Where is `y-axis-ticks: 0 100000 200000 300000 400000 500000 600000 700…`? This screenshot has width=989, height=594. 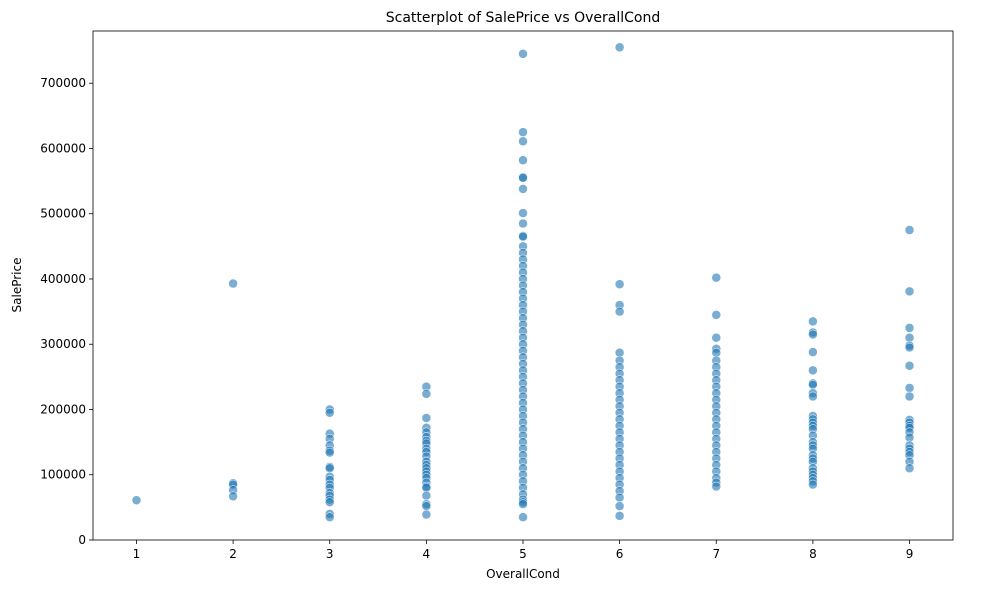
y-axis-ticks: 0 100000 200000 300000 400000 500000 600000 700… is located at coordinates (66, 311).